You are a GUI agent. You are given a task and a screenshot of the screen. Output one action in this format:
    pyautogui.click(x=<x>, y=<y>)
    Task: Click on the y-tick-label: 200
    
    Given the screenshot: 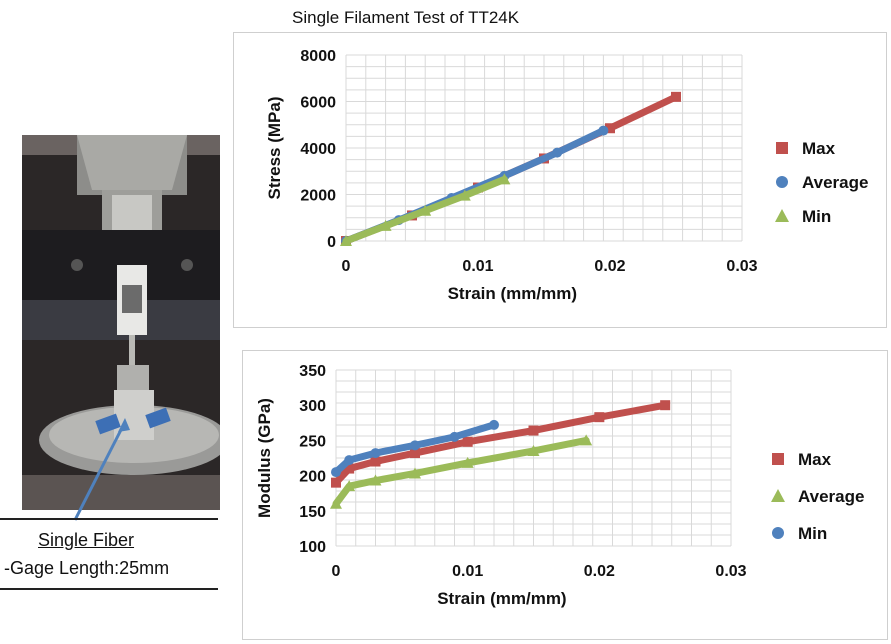 What is the action you would take?
    pyautogui.click(x=312, y=477)
    